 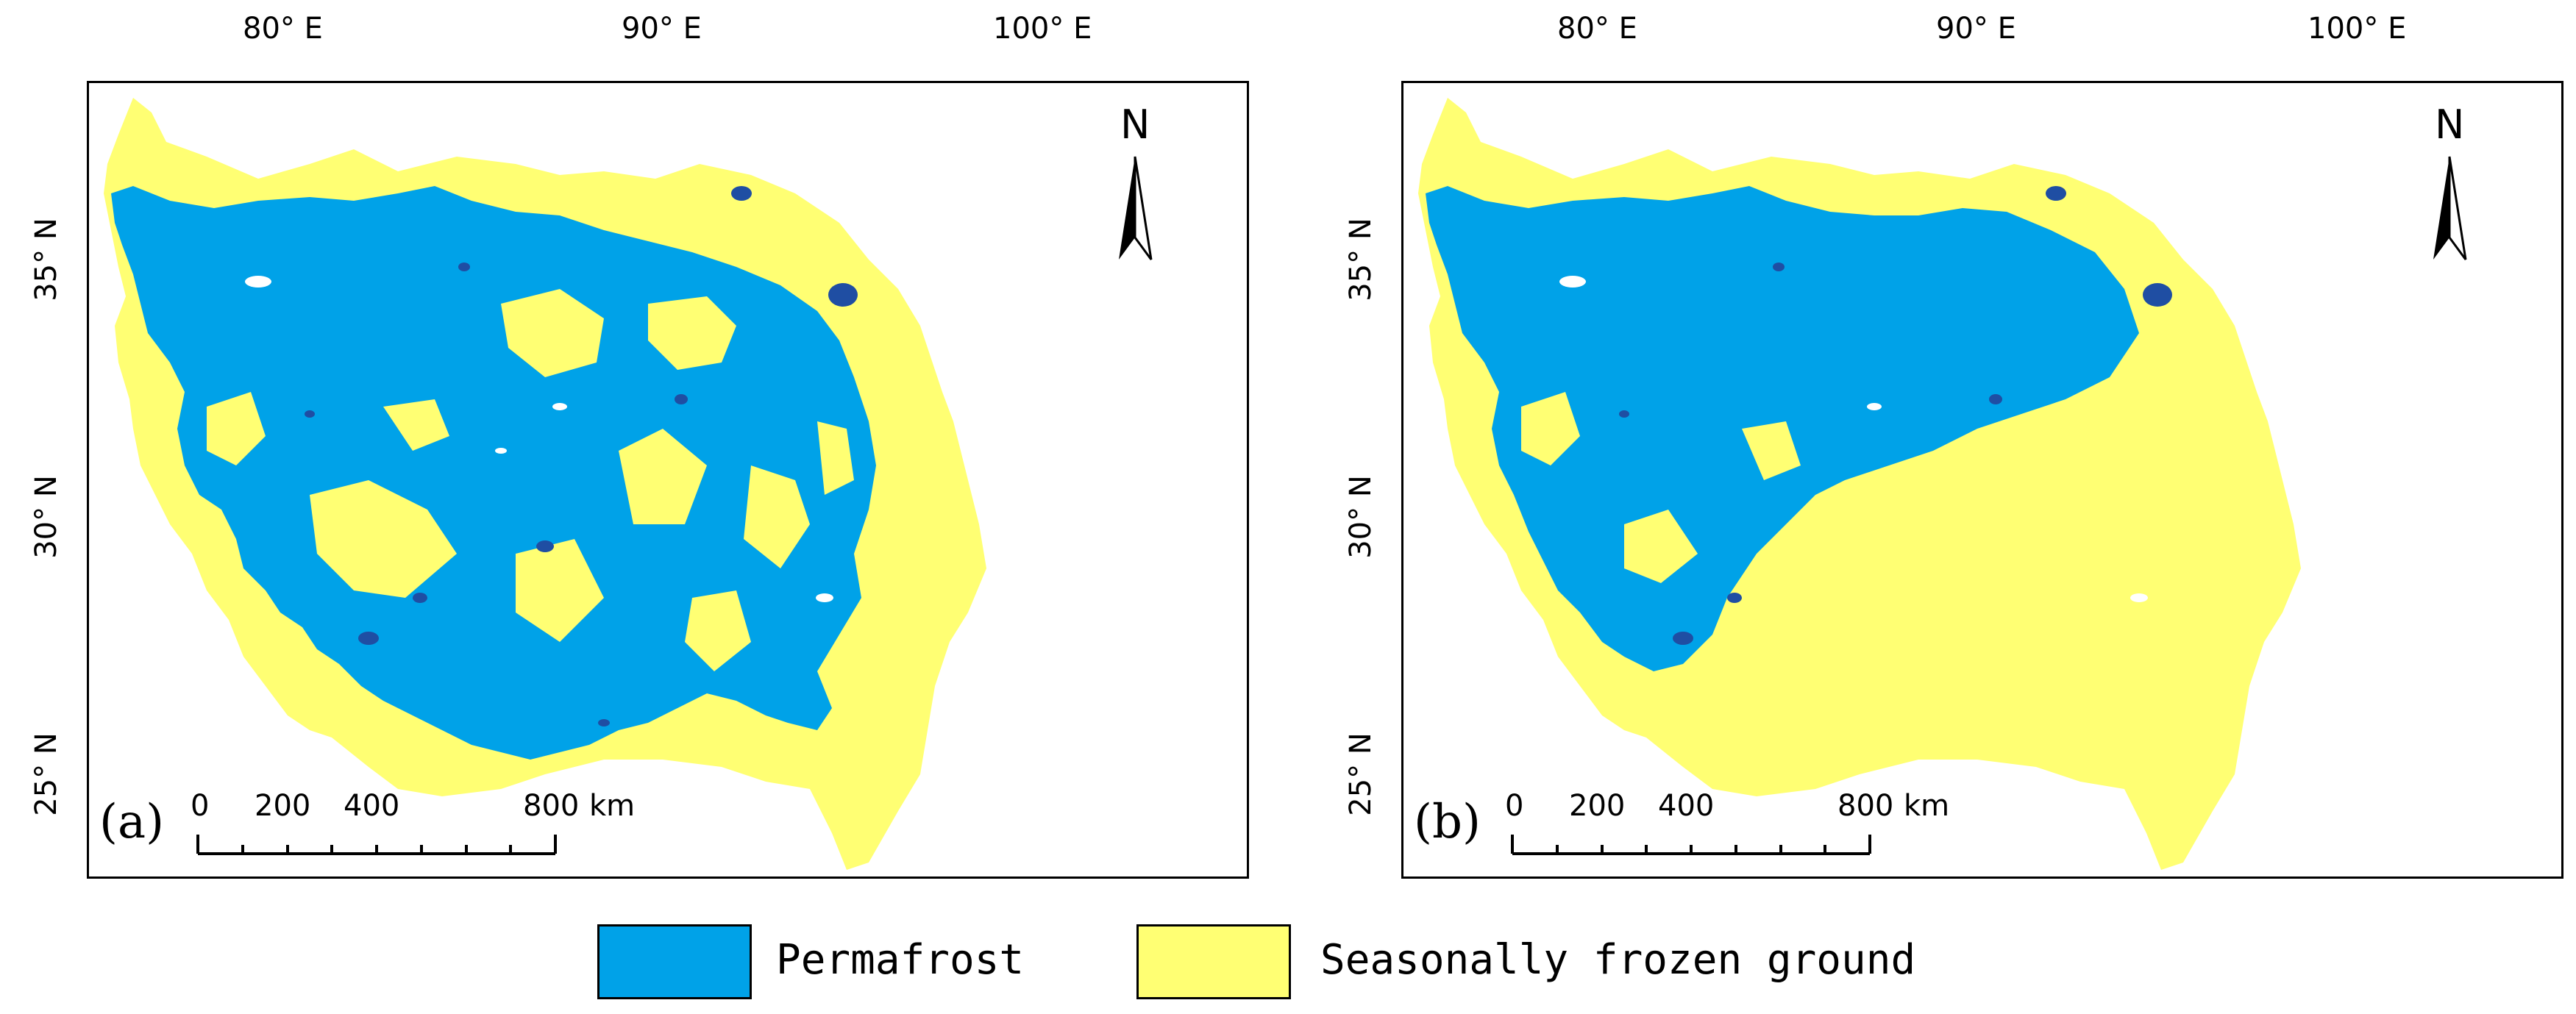 What do you see at coordinates (1213, 962) in the screenshot?
I see `legend-swatch-seasonal` at bounding box center [1213, 962].